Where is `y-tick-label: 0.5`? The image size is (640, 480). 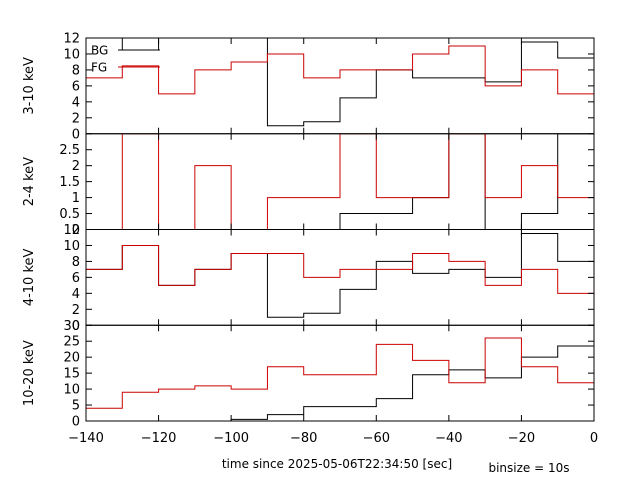
y-tick-label: 0.5 is located at coordinates (69, 214).